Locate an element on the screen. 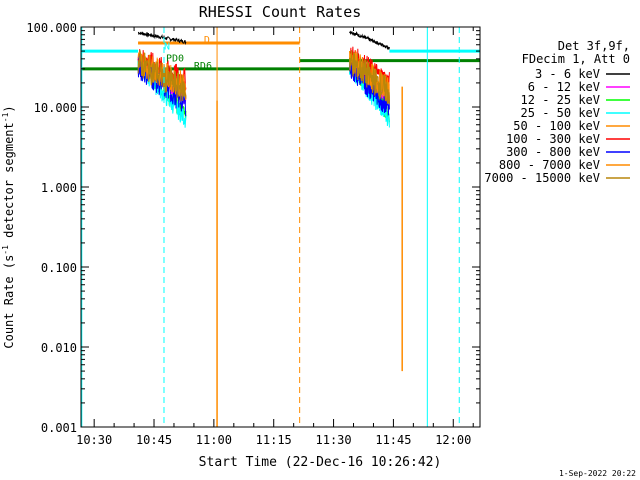 Image resolution: width=640 pixels, height=480 pixels. y-axis-label-rest: detector segment is located at coordinates (9, 183).